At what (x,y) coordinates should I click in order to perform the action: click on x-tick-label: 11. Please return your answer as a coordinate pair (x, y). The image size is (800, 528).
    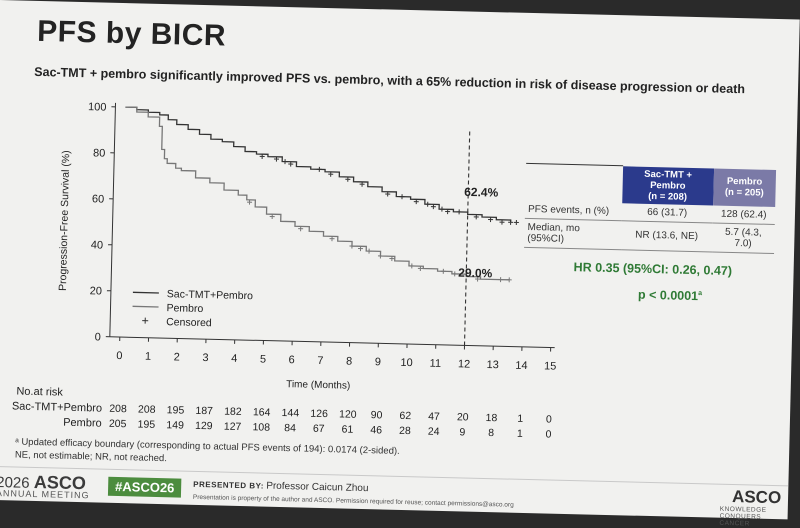
    Looking at the image, I should click on (435, 364).